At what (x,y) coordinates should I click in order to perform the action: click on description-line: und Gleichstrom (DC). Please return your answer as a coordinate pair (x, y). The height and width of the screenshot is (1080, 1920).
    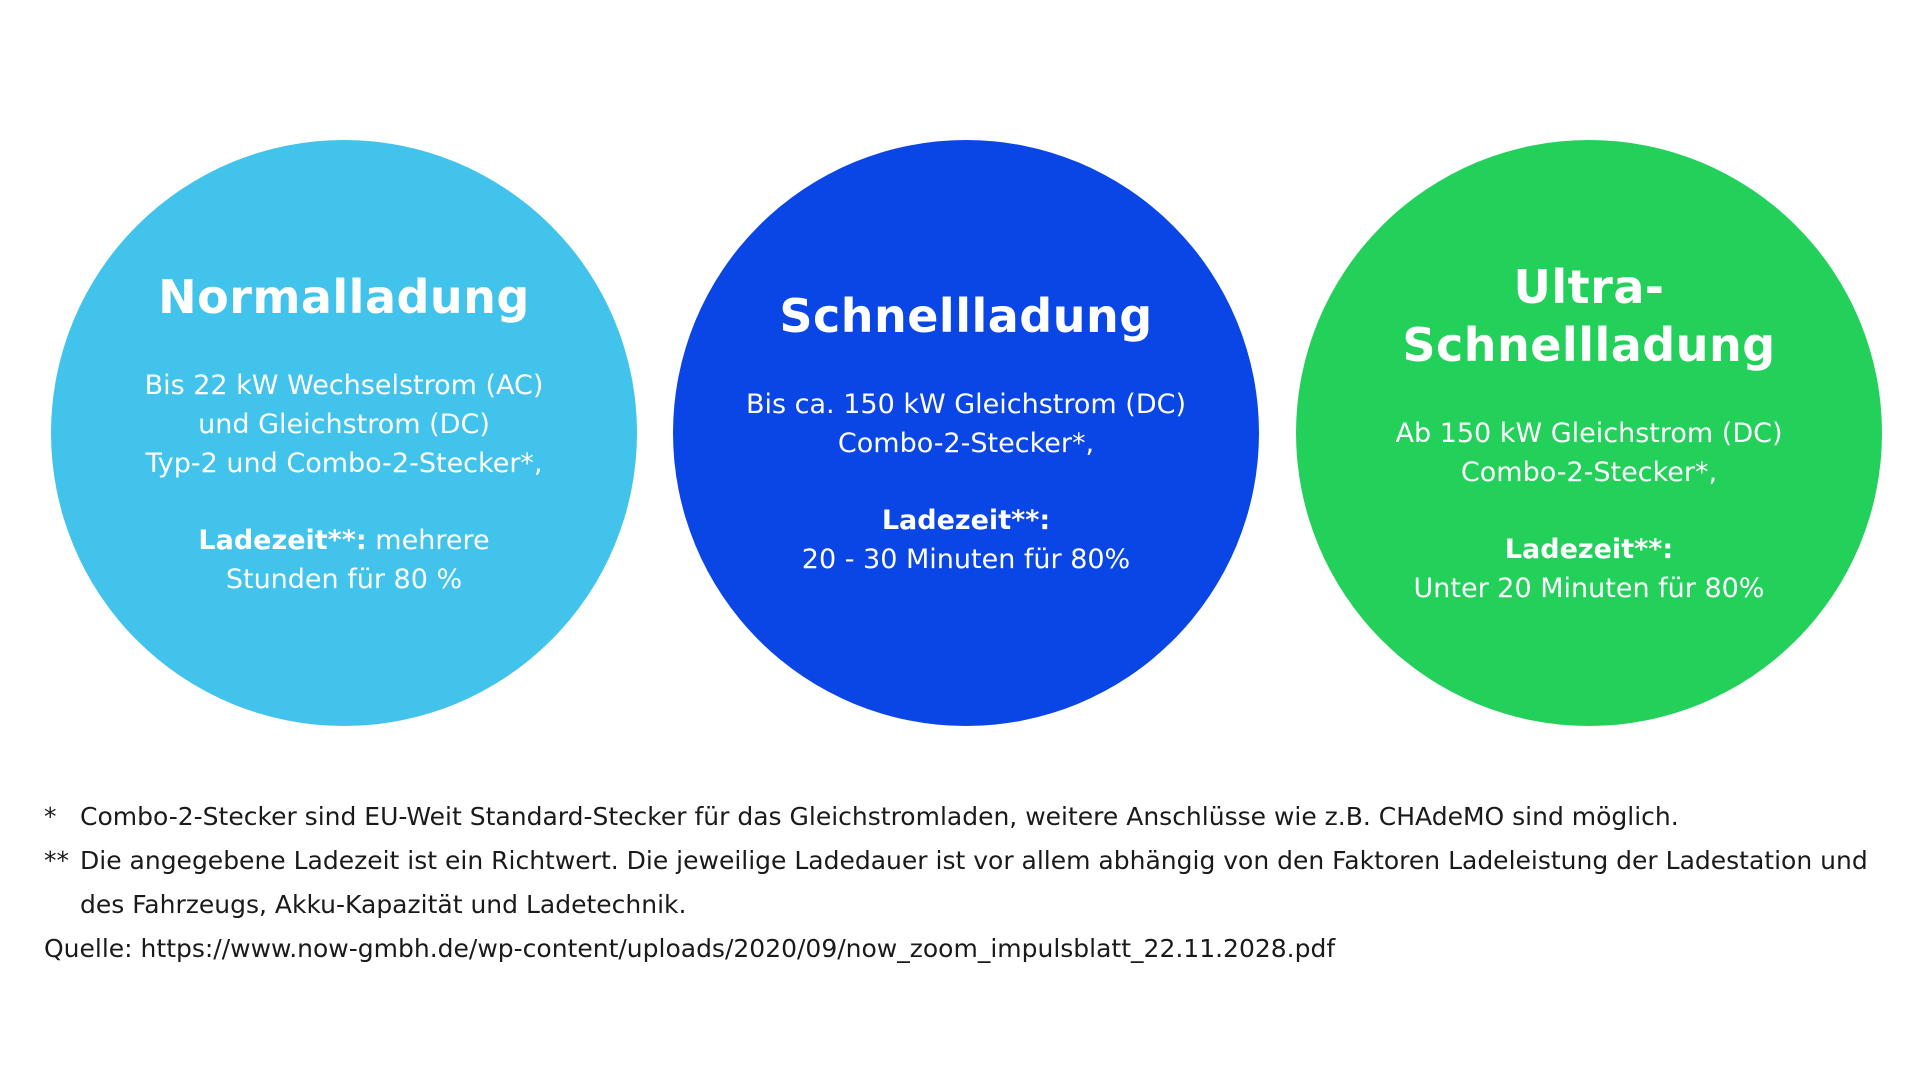
    Looking at the image, I should click on (344, 424).